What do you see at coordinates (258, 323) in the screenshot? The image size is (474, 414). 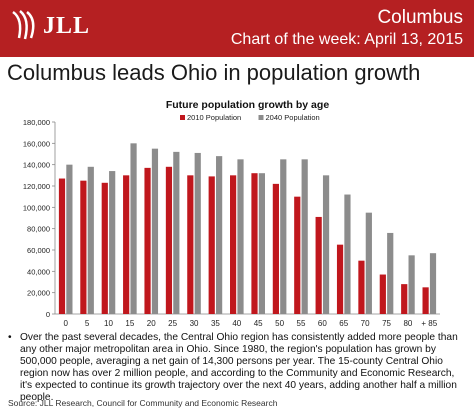 I see `x-tick-label: 45` at bounding box center [258, 323].